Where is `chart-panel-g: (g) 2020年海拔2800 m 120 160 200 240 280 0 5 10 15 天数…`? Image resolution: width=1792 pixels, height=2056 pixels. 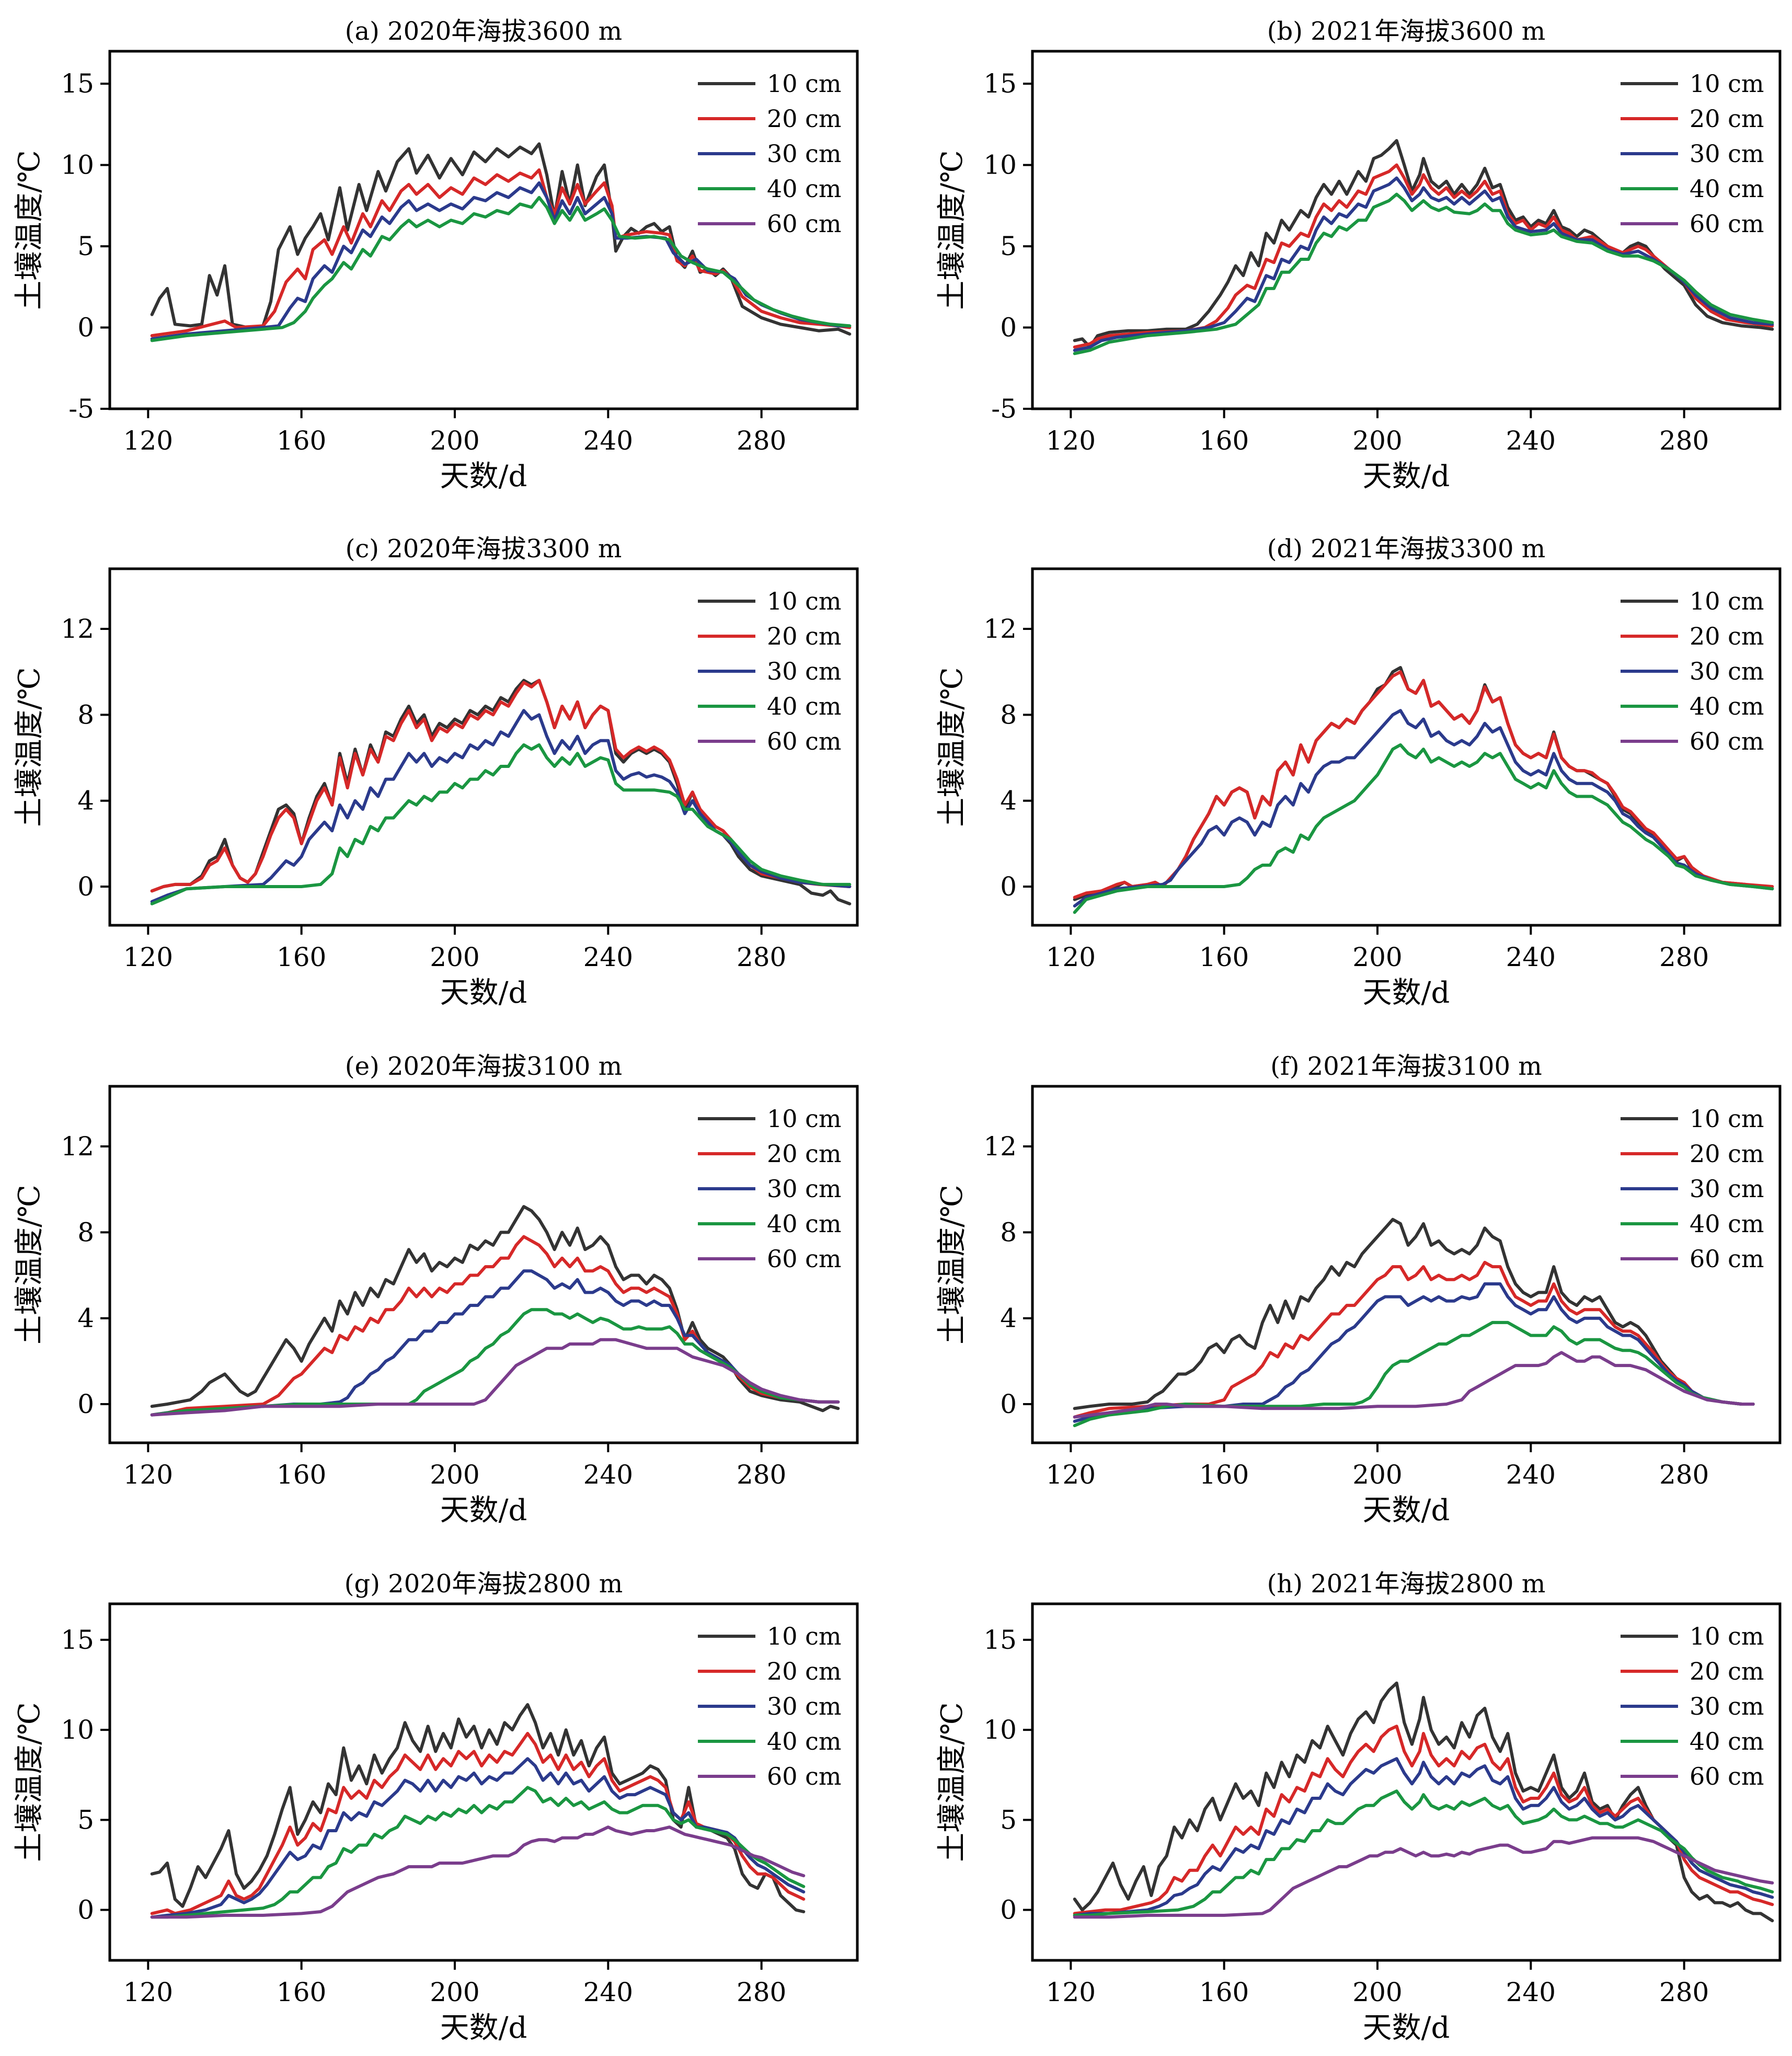 chart-panel-g: (g) 2020年海拔2800 m 120 160 200 240 280 0 5 10 15 天数… is located at coordinates (436, 1807).